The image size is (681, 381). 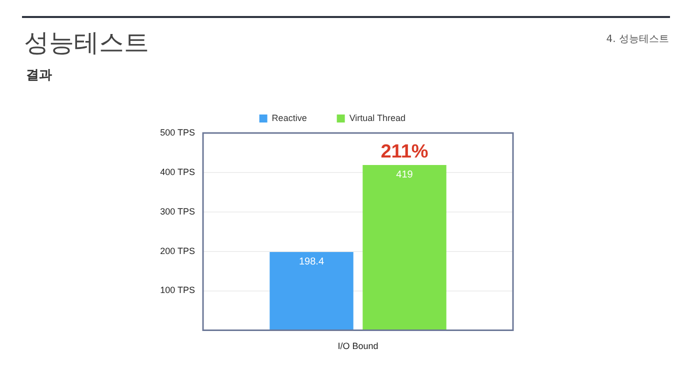 I want to click on y-tick-label: 300 TPS, so click(x=178, y=211).